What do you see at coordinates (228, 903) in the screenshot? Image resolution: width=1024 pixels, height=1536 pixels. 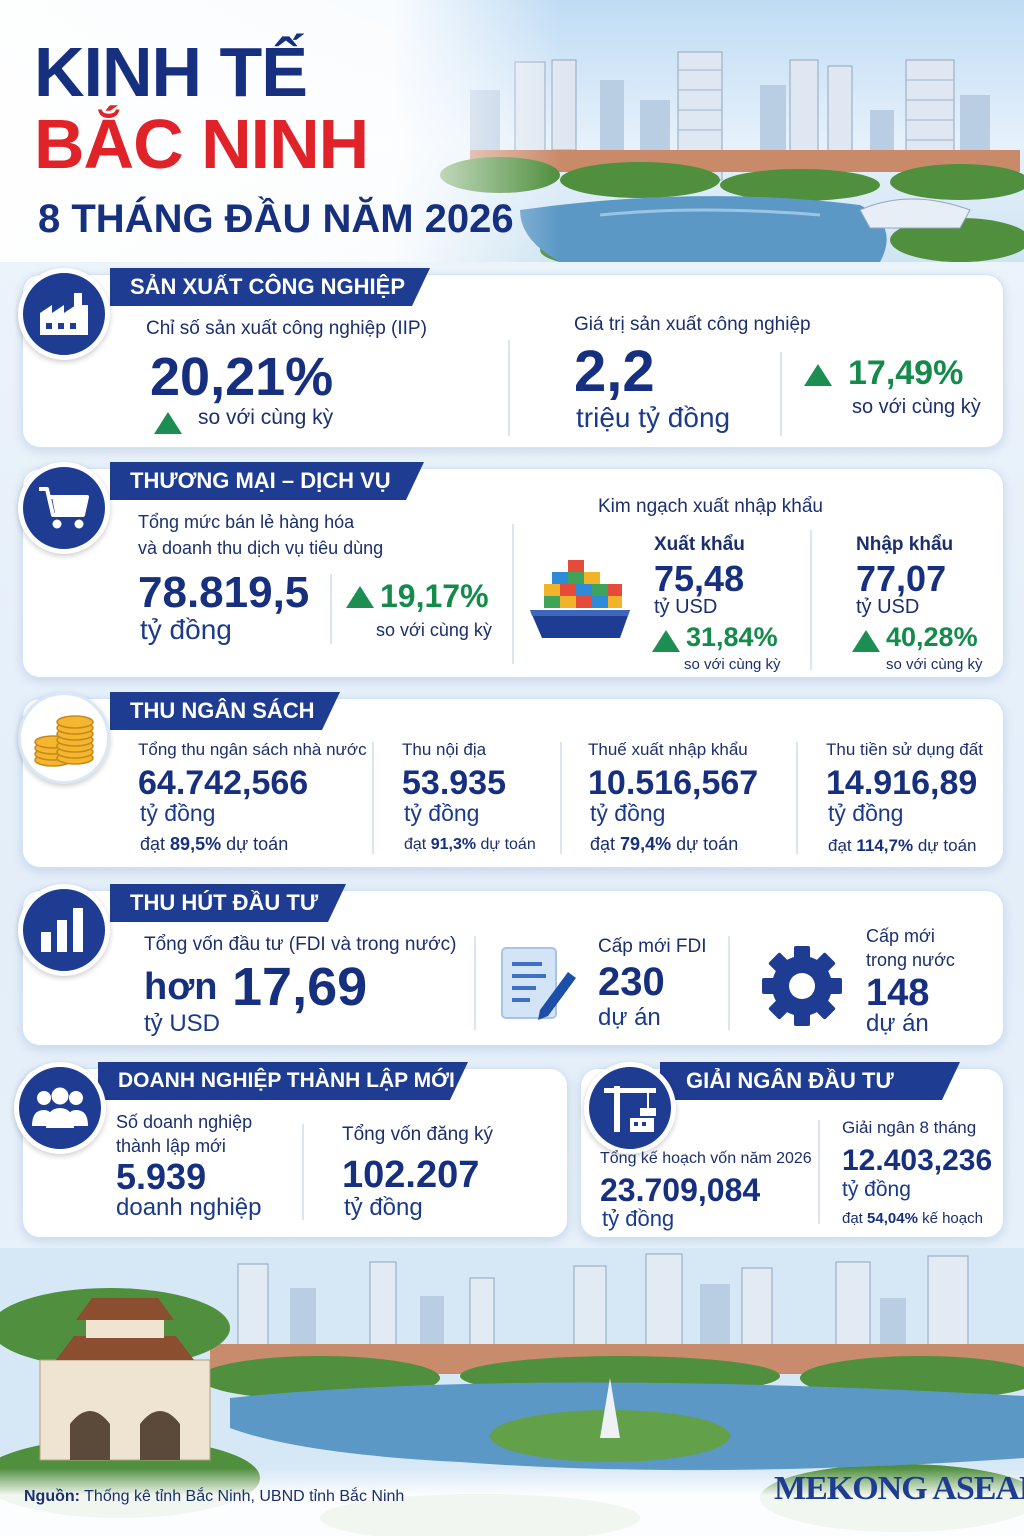 I see `investment-tab: THU HÚT ĐẦU TƯ` at bounding box center [228, 903].